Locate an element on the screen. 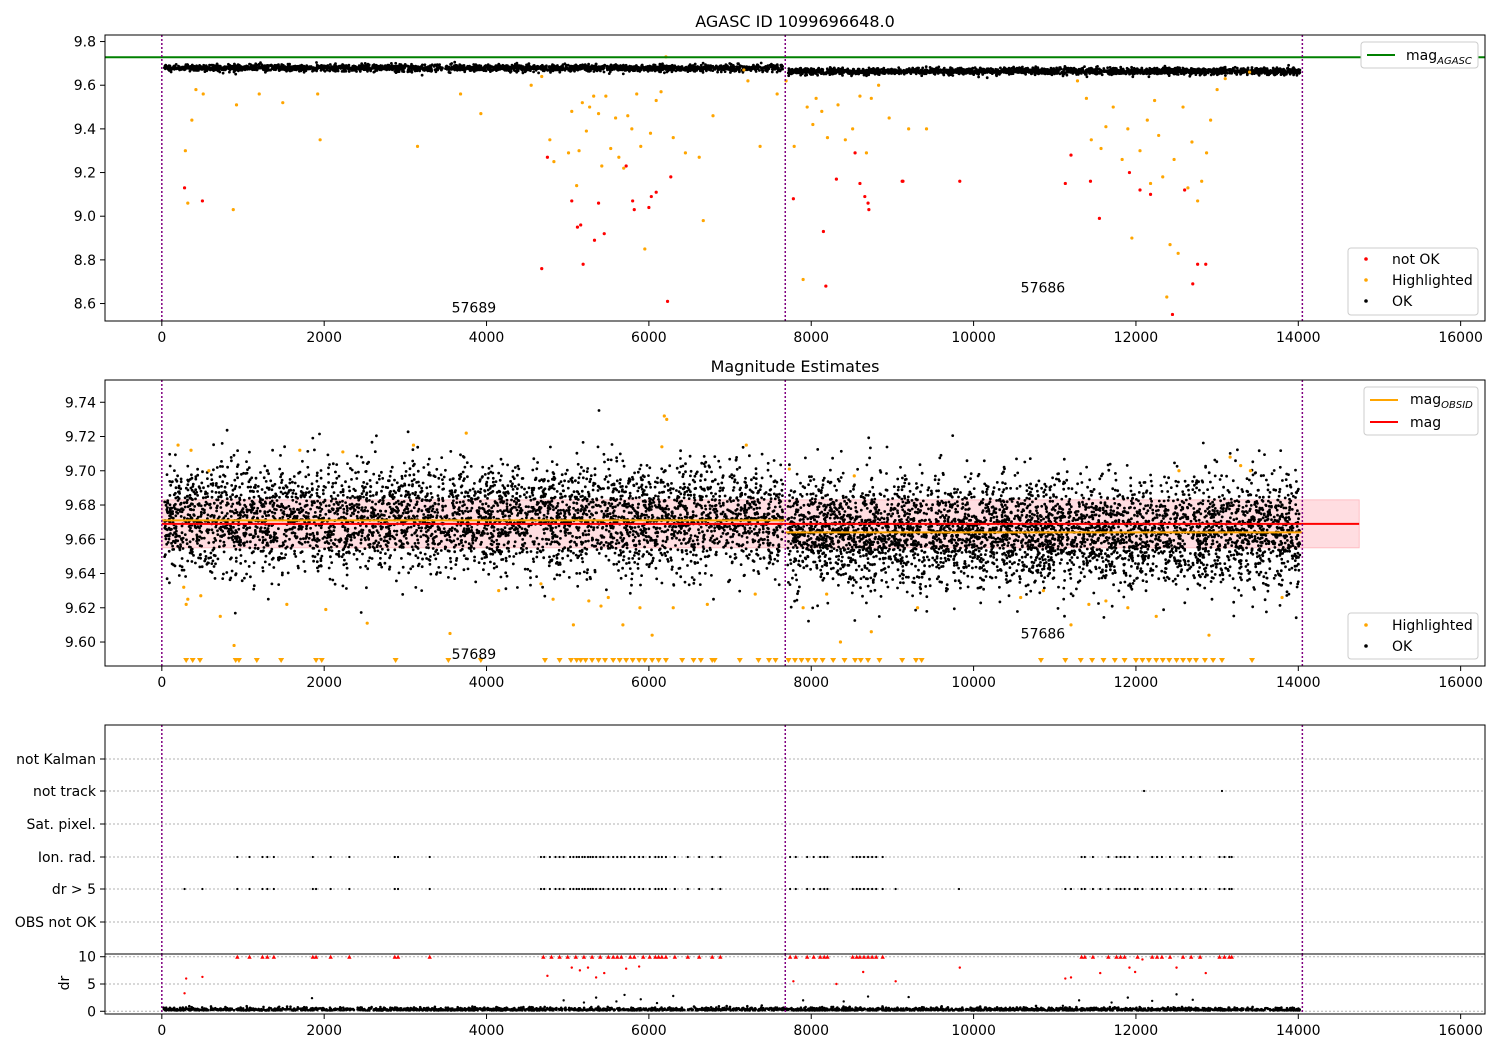 Image resolution: width=1500 pixels, height=1050 pixels. x-tick-label: 6000 is located at coordinates (649, 683).